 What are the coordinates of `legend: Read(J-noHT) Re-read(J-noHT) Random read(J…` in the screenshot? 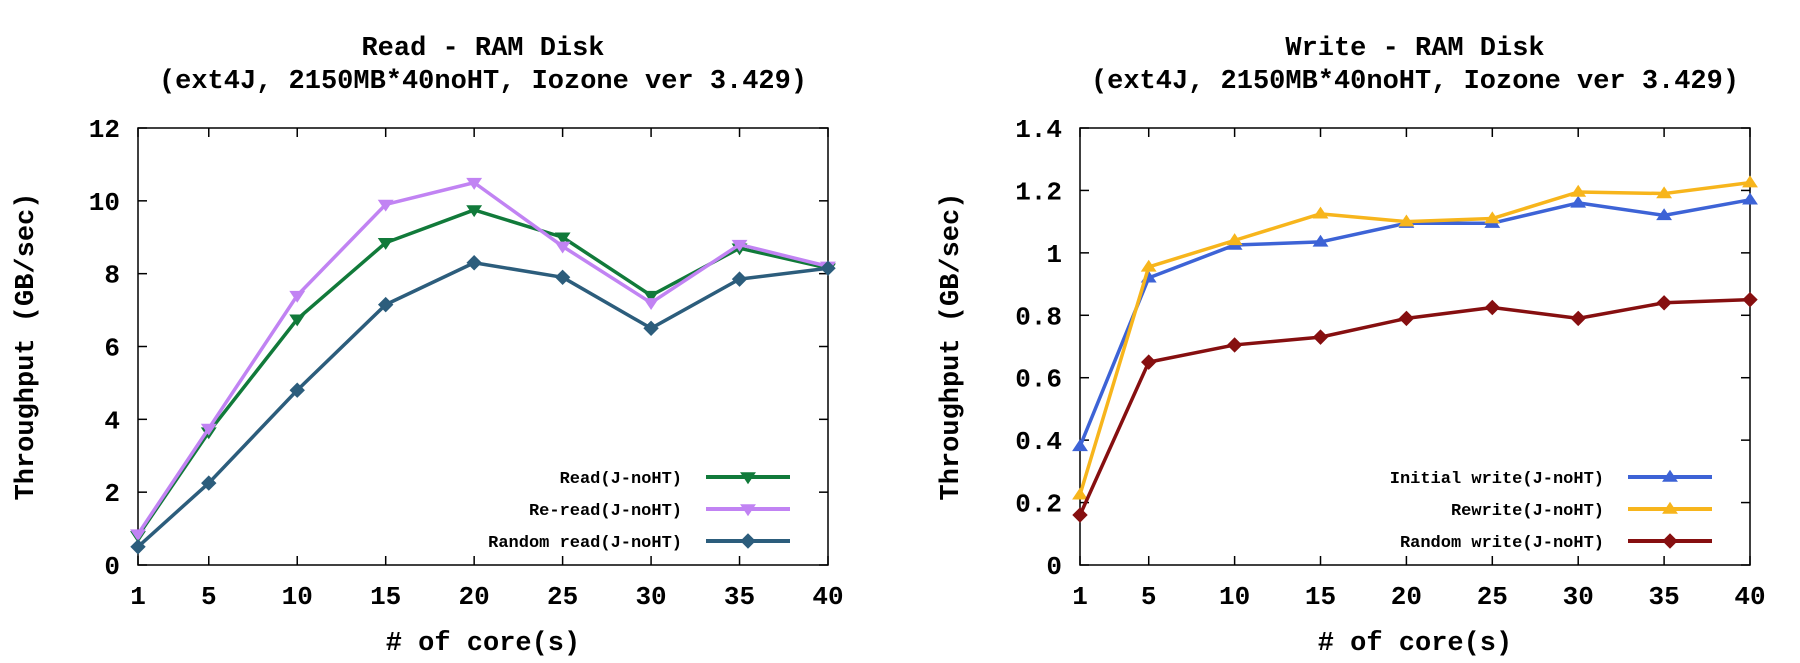 It's located at (639, 511).